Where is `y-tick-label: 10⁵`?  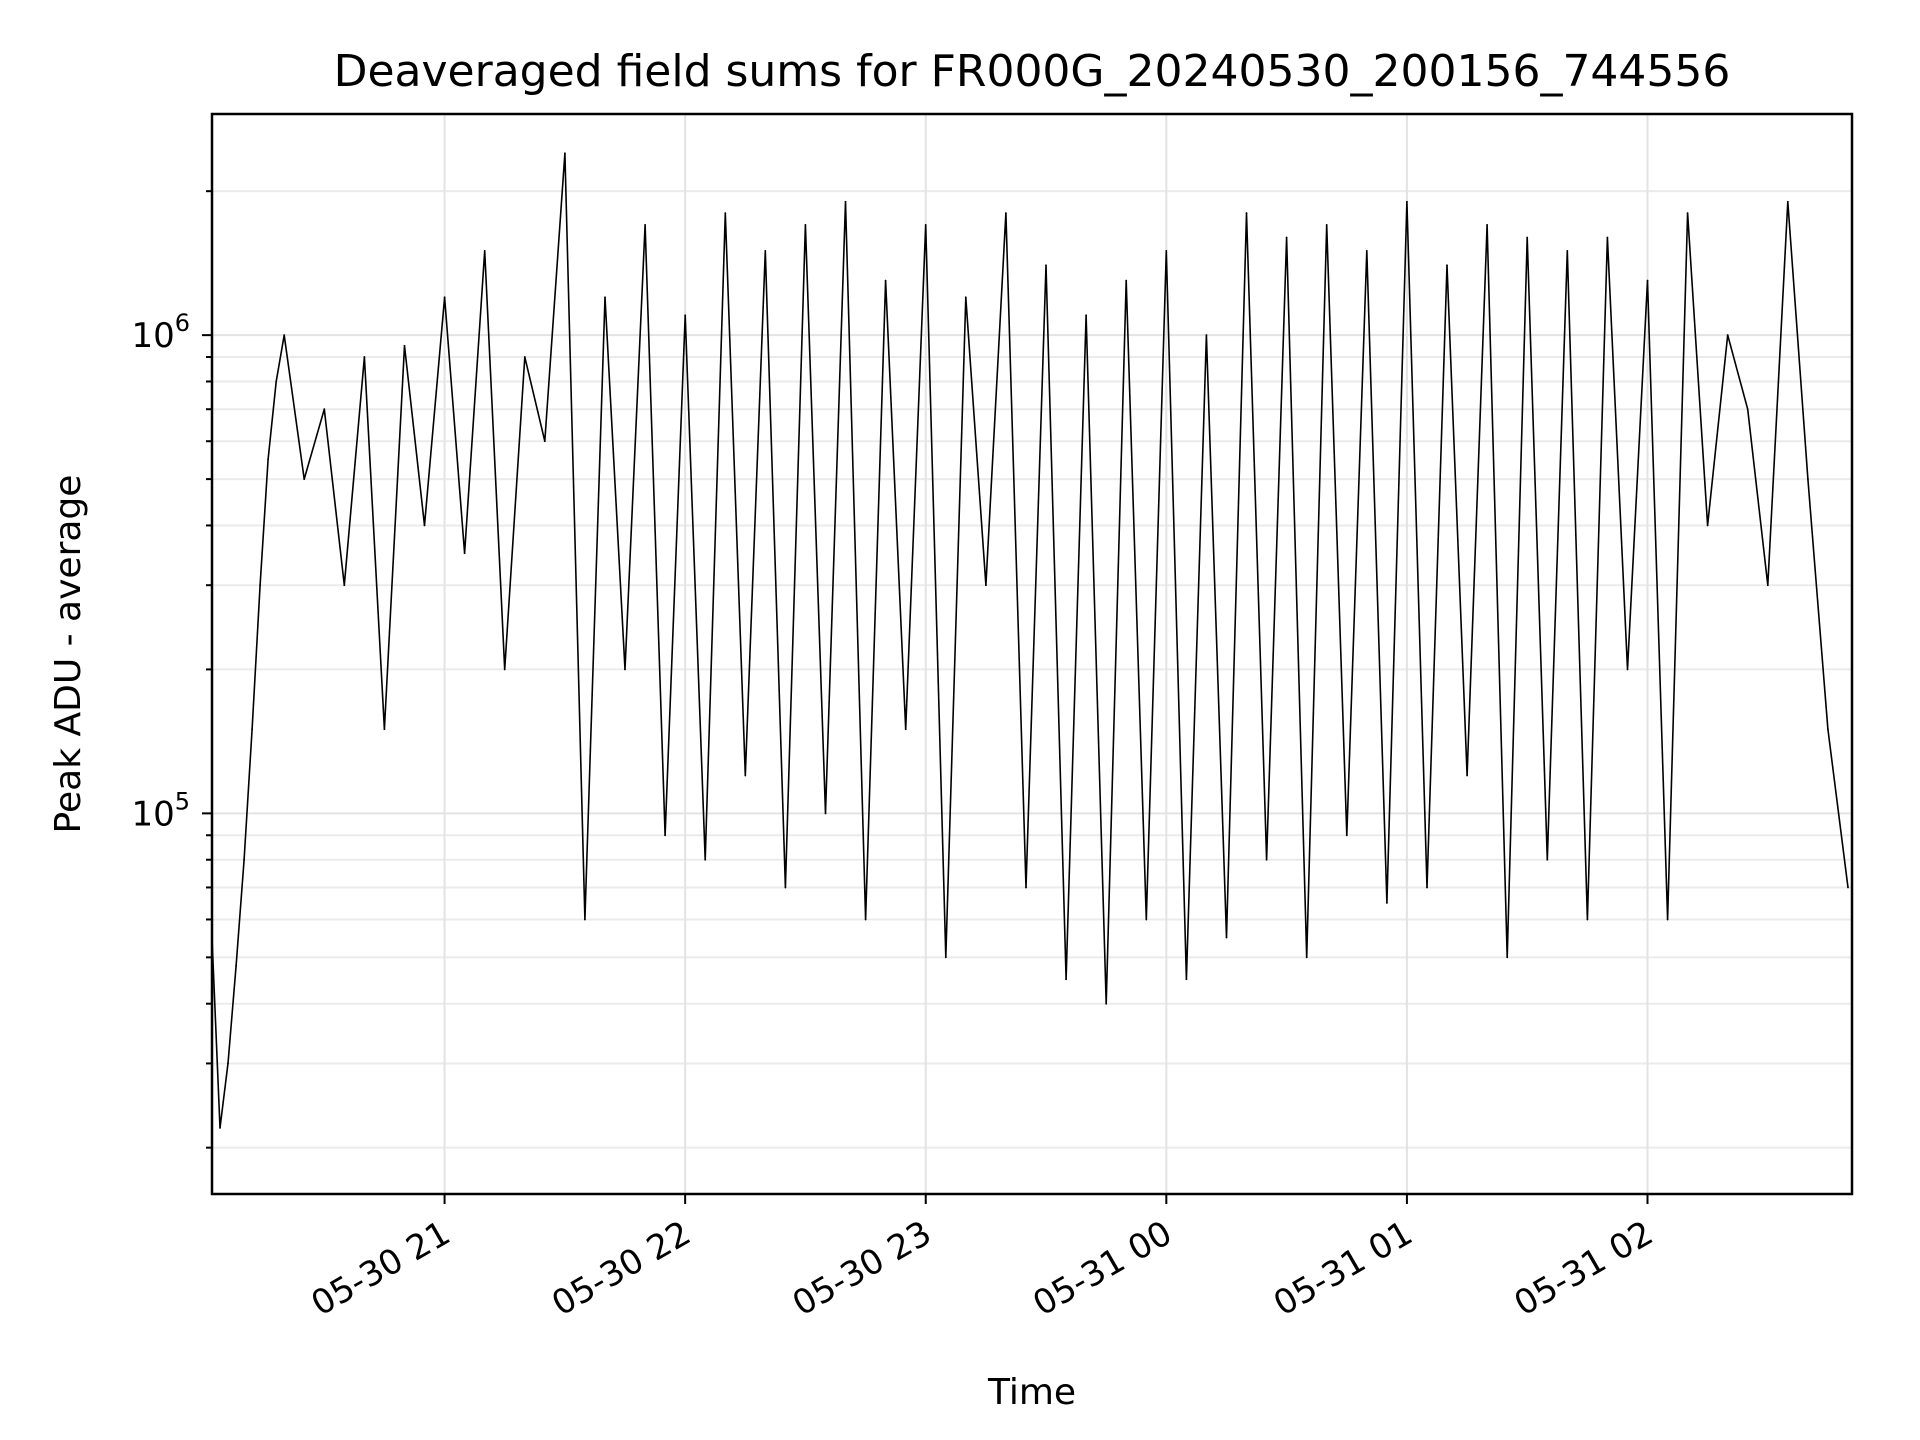 y-tick-label: 10⁵ is located at coordinates (160, 810).